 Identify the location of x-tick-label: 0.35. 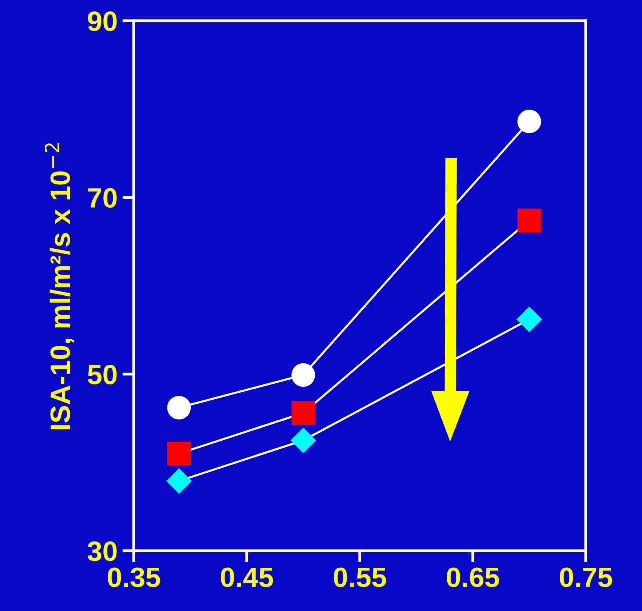
(134, 578).